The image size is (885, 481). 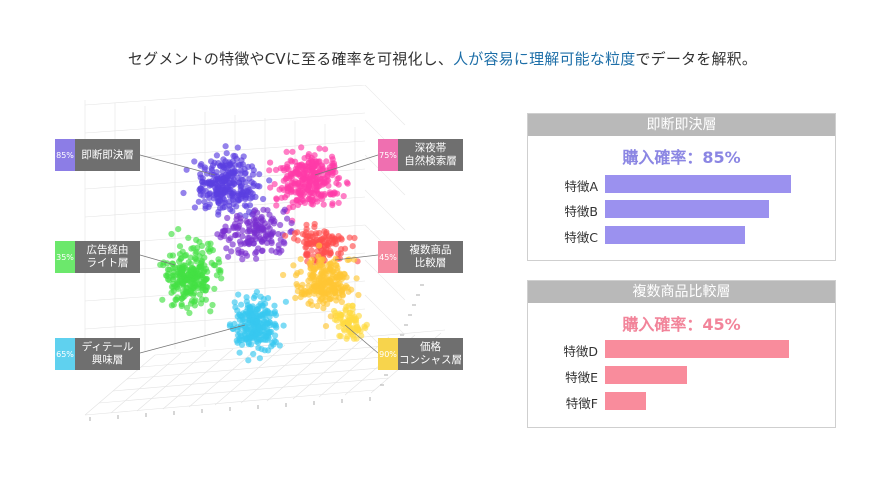 I want to click on feature-name: 特徴B, so click(x=581, y=211).